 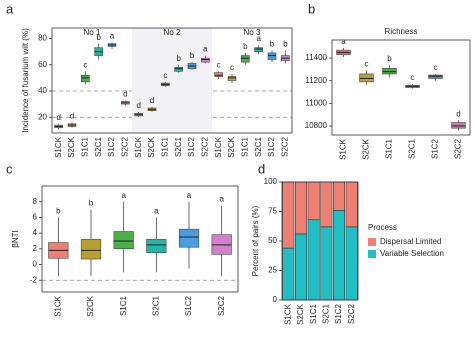 What do you see at coordinates (410, 241) in the screenshot?
I see `legend-label: Dispersal Limited` at bounding box center [410, 241].